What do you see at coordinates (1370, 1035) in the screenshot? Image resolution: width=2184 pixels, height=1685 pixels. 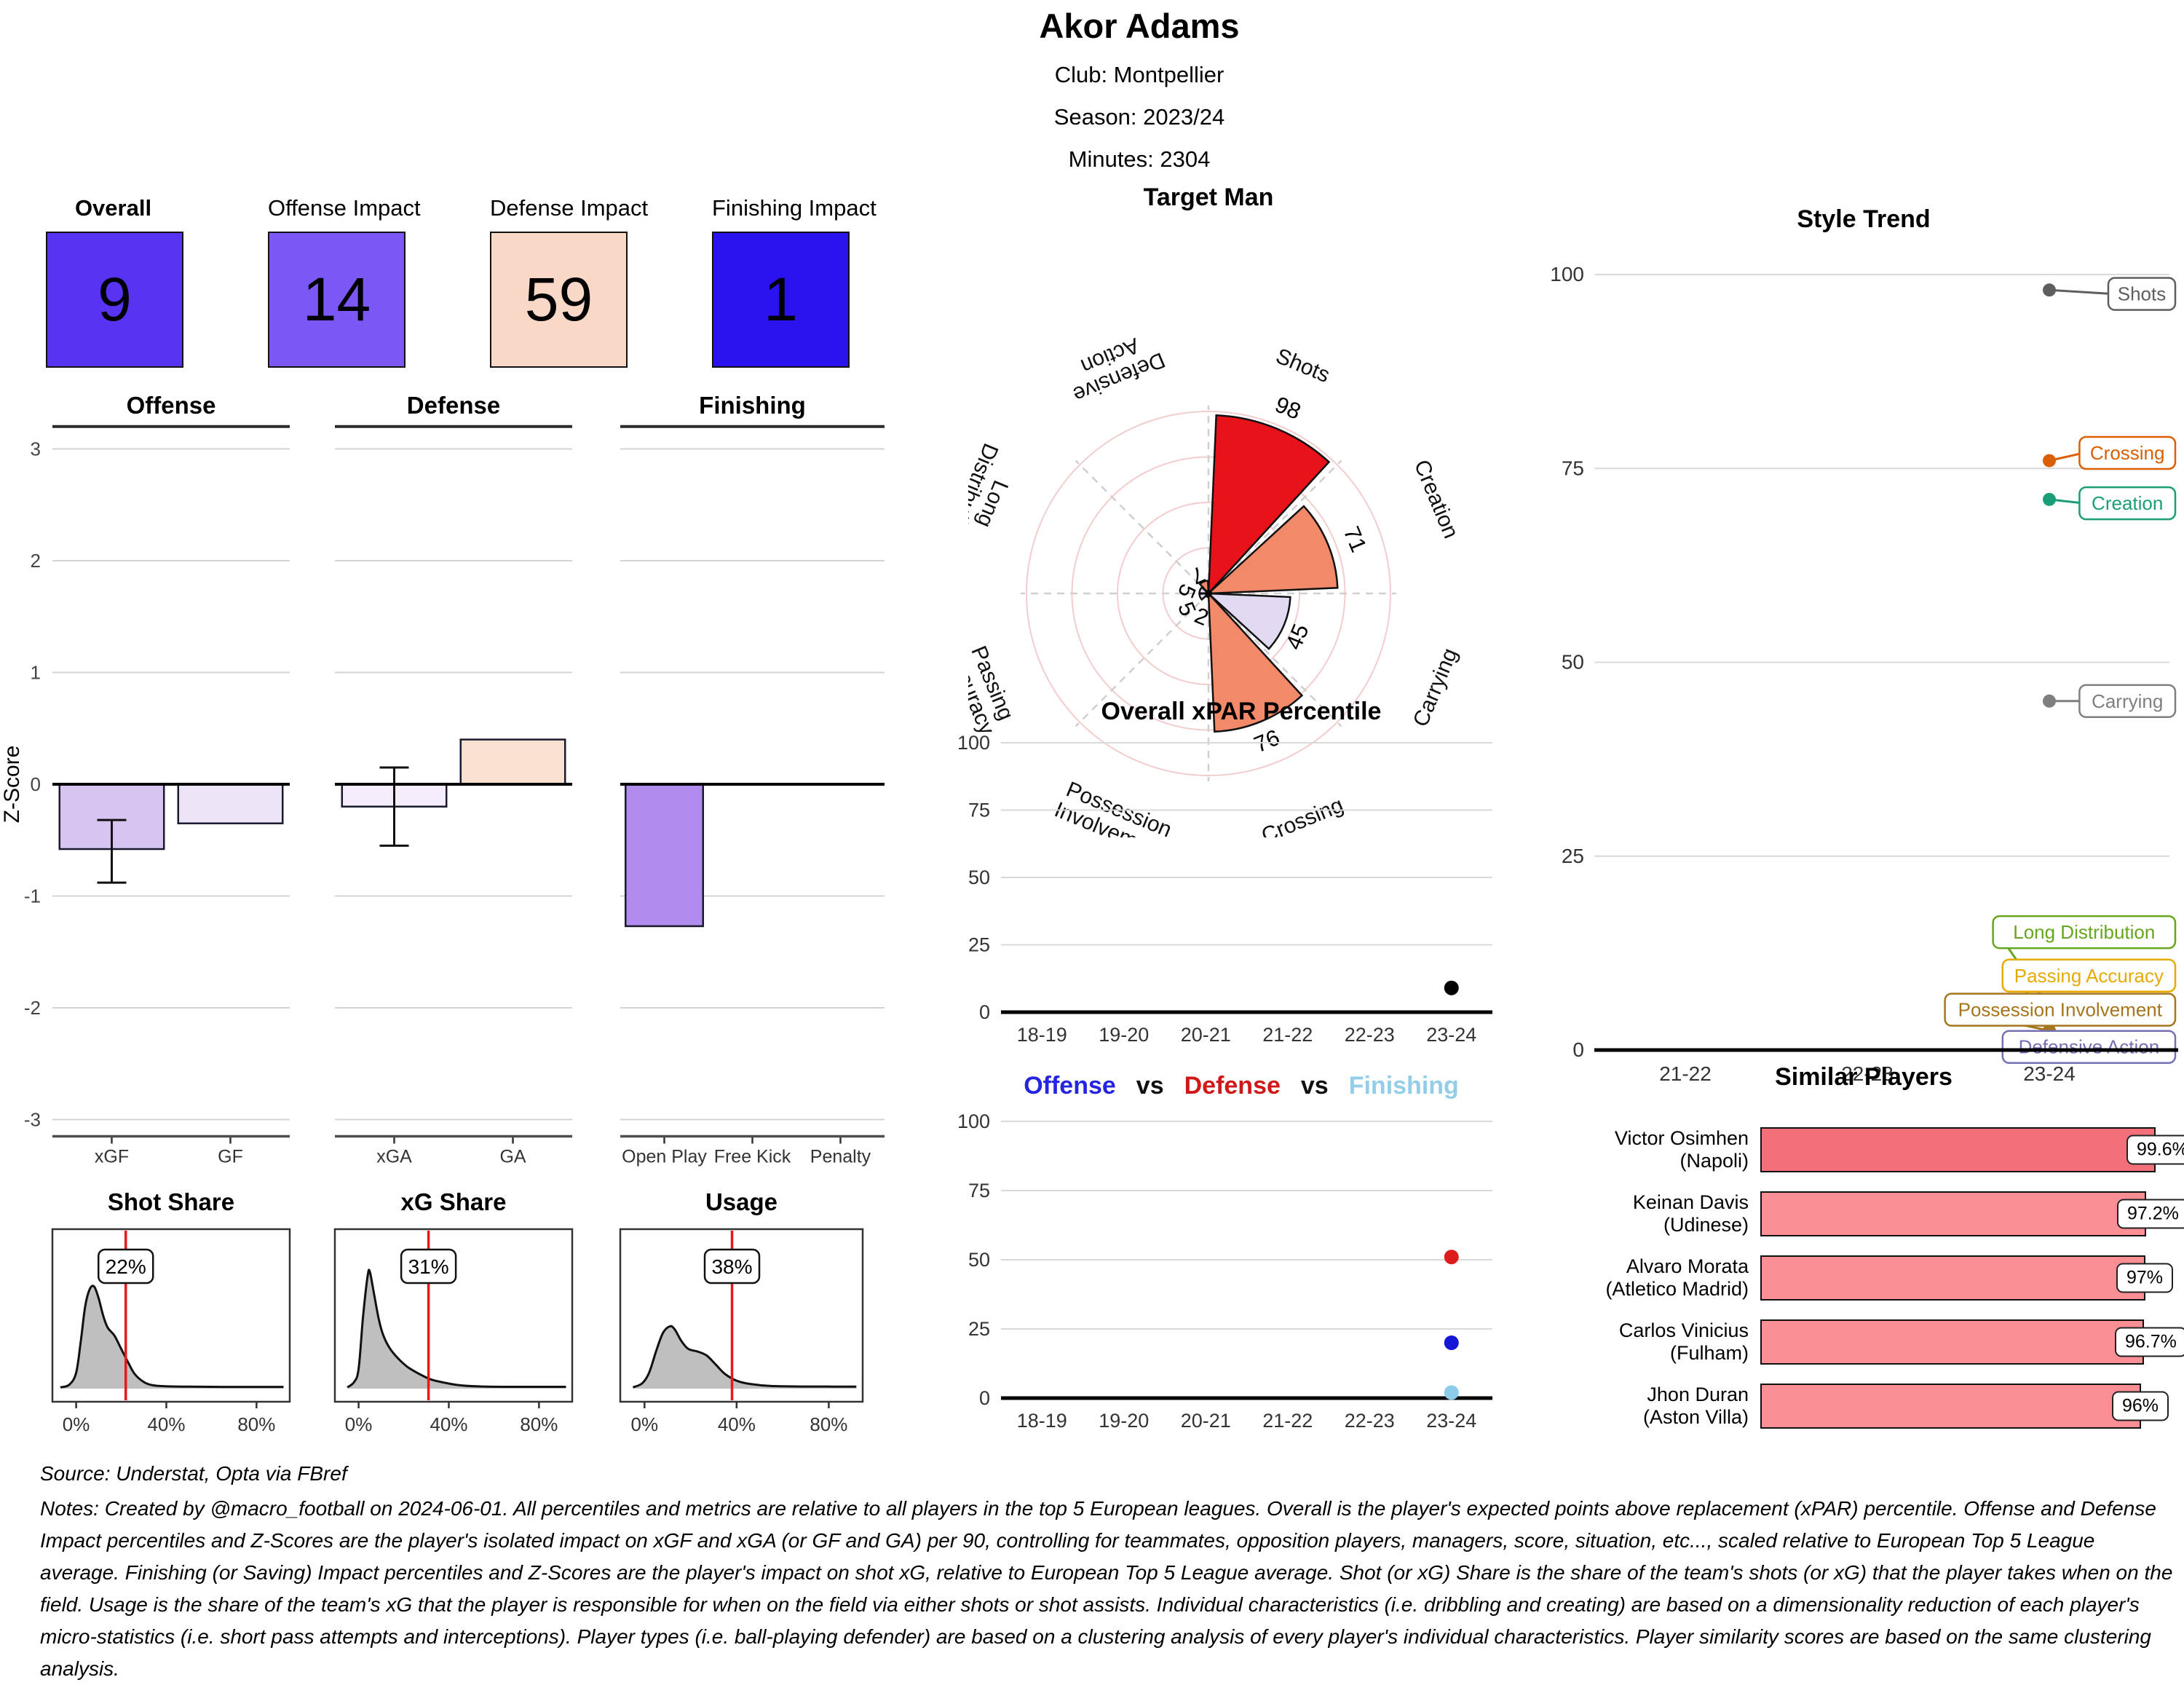 I see `xtick-label-22-23: 22-23` at bounding box center [1370, 1035].